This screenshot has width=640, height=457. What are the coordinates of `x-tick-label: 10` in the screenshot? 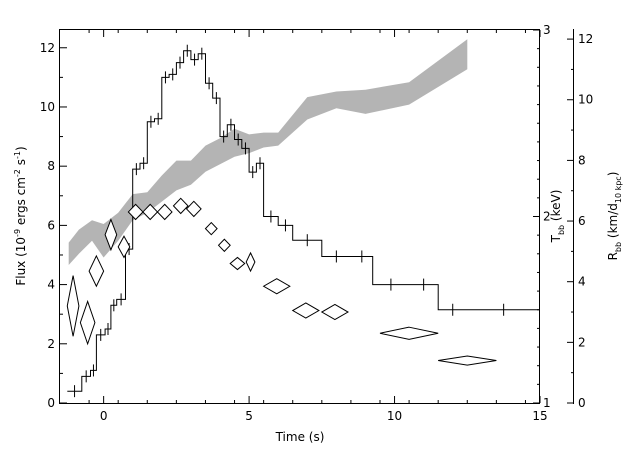 It's located at (394, 416).